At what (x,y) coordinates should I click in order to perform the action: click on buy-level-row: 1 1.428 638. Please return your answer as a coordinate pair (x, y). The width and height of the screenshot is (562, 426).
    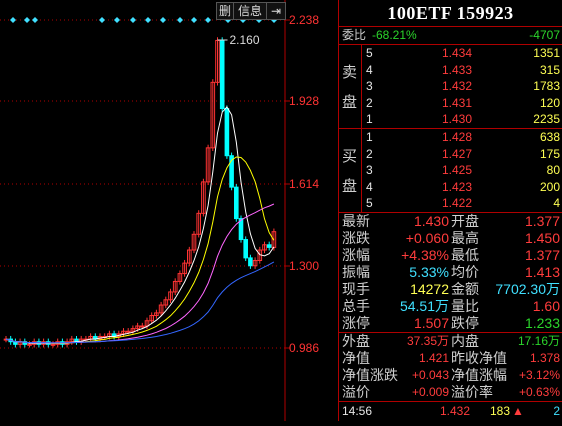
    Looking at the image, I should click on (450, 137).